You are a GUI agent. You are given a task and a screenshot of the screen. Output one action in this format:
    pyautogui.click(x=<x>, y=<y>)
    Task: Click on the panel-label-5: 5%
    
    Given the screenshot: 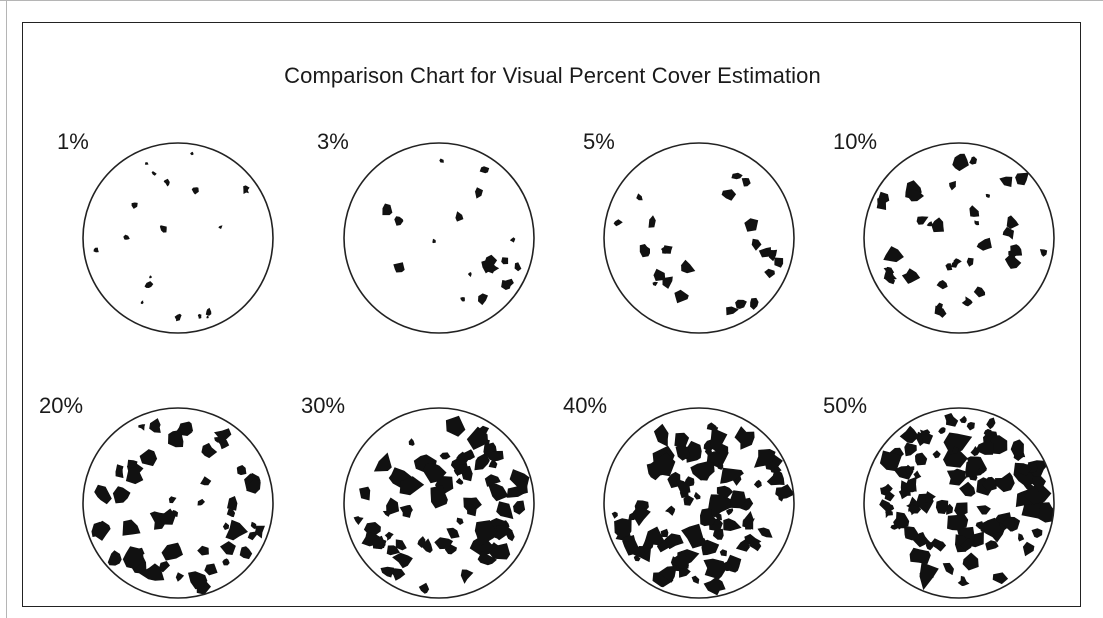 What is the action you would take?
    pyautogui.click(x=599, y=141)
    